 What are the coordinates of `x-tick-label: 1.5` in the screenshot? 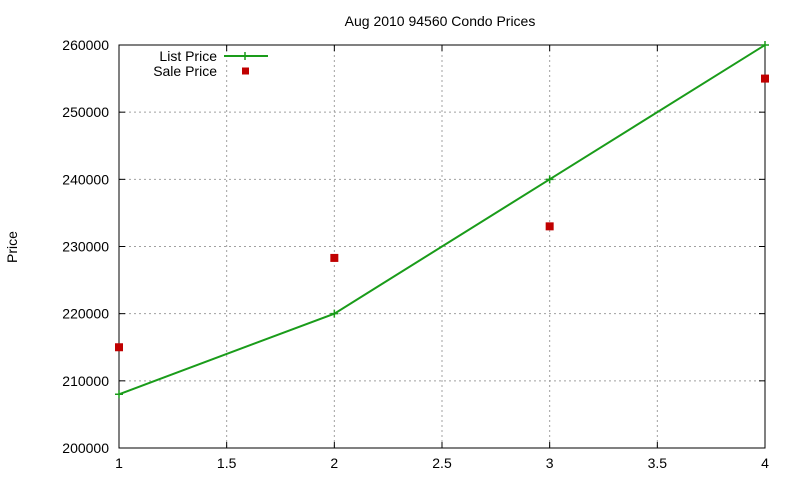 It's located at (227, 463).